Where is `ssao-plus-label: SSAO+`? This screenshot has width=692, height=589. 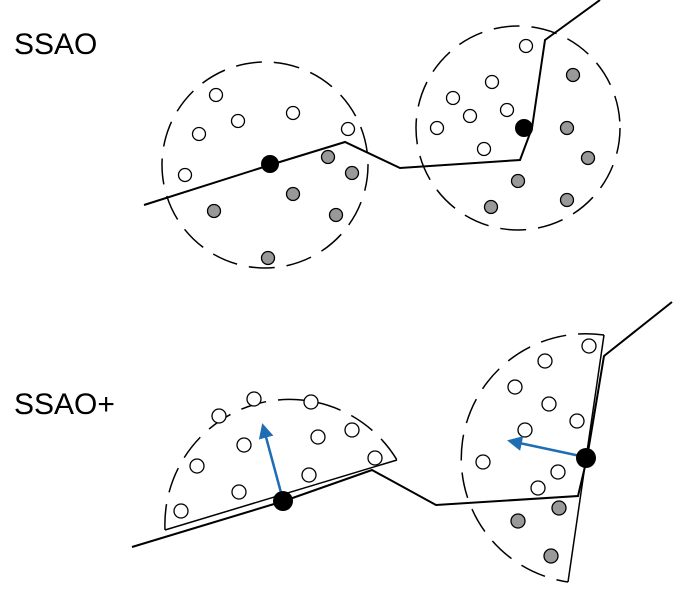
ssao-plus-label: SSAO+ is located at coordinates (64, 404).